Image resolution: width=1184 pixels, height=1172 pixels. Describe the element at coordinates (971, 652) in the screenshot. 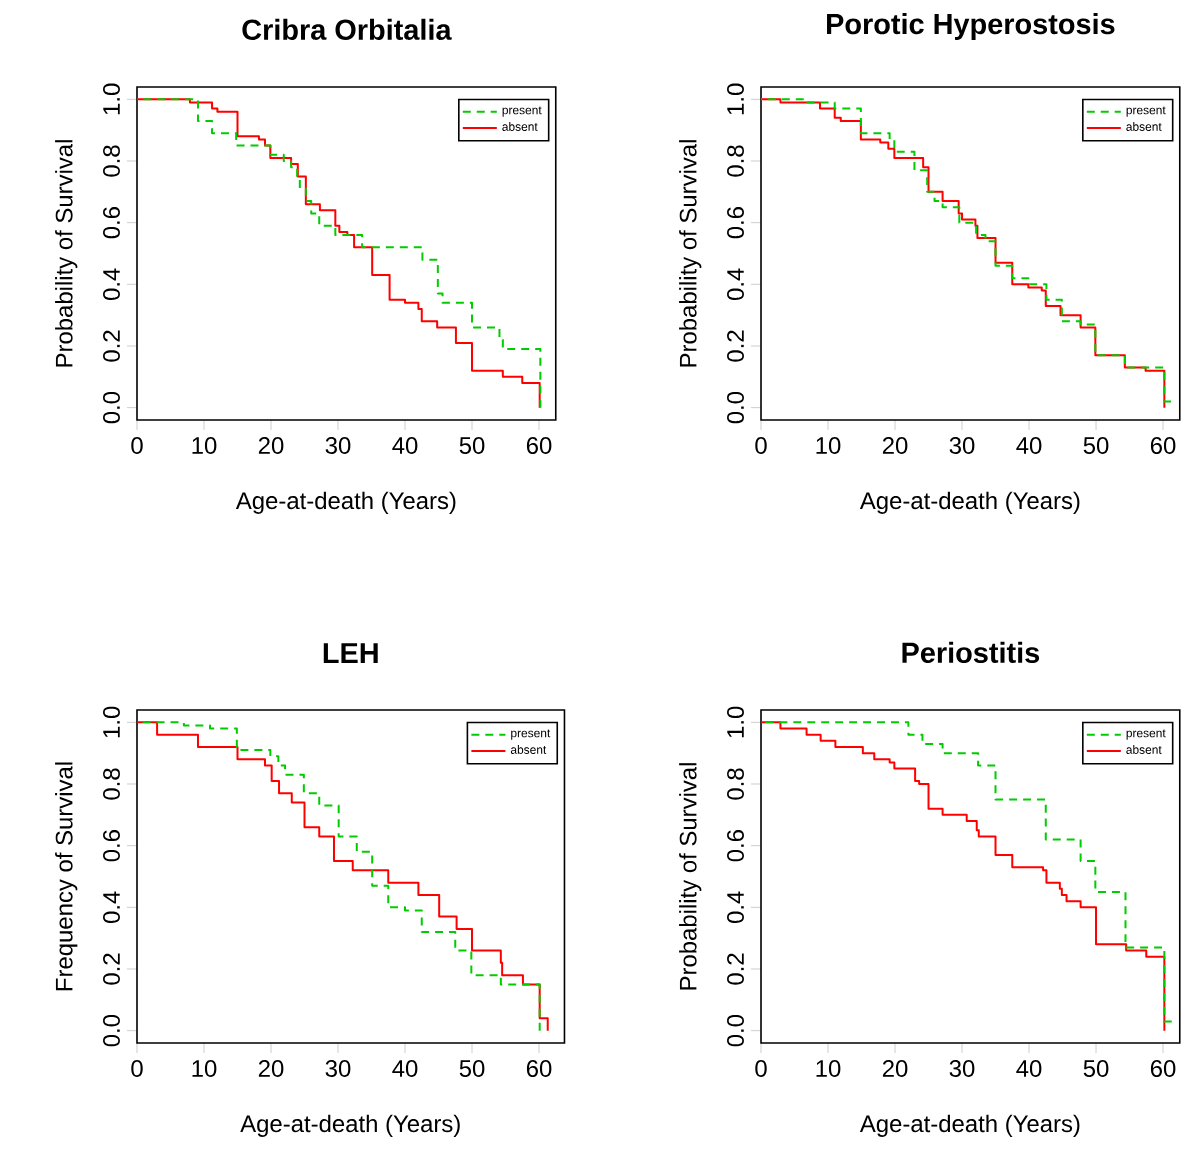

I see `chart-title: Periostitis` at that location.